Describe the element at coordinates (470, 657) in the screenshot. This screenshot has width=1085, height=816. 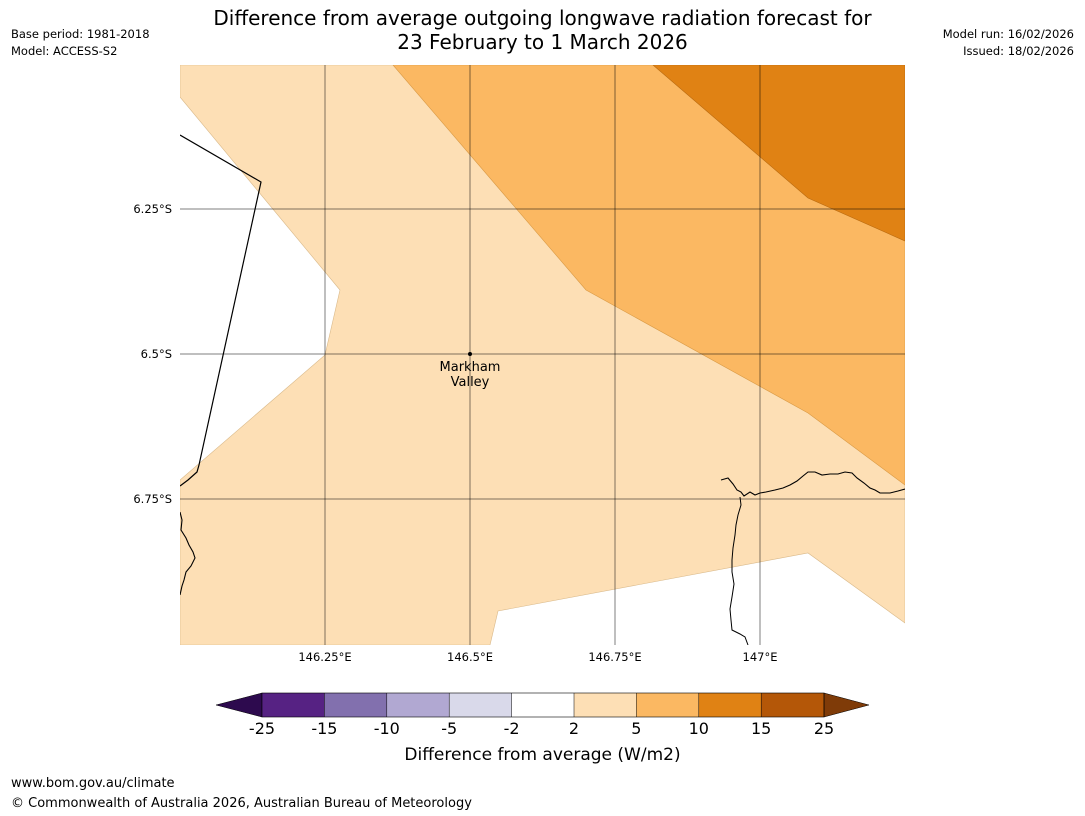
I see `lon-label-2: 146.5°E` at that location.